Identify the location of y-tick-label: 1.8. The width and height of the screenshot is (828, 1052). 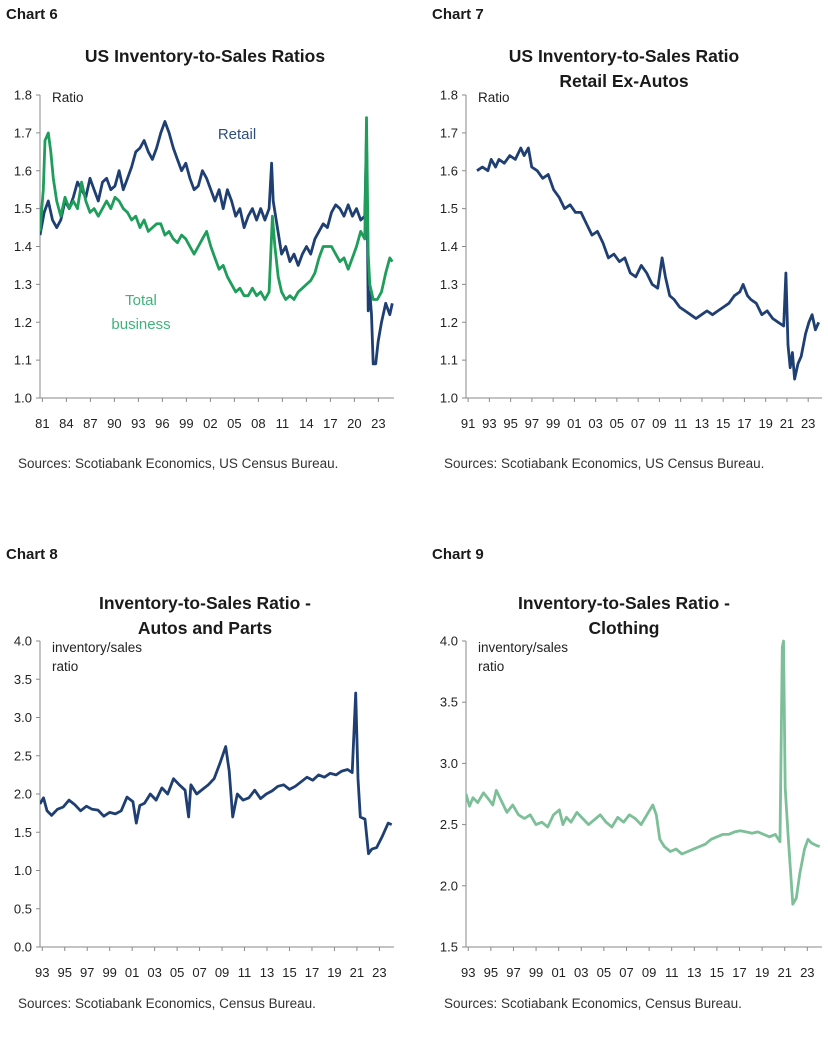
(23, 95).